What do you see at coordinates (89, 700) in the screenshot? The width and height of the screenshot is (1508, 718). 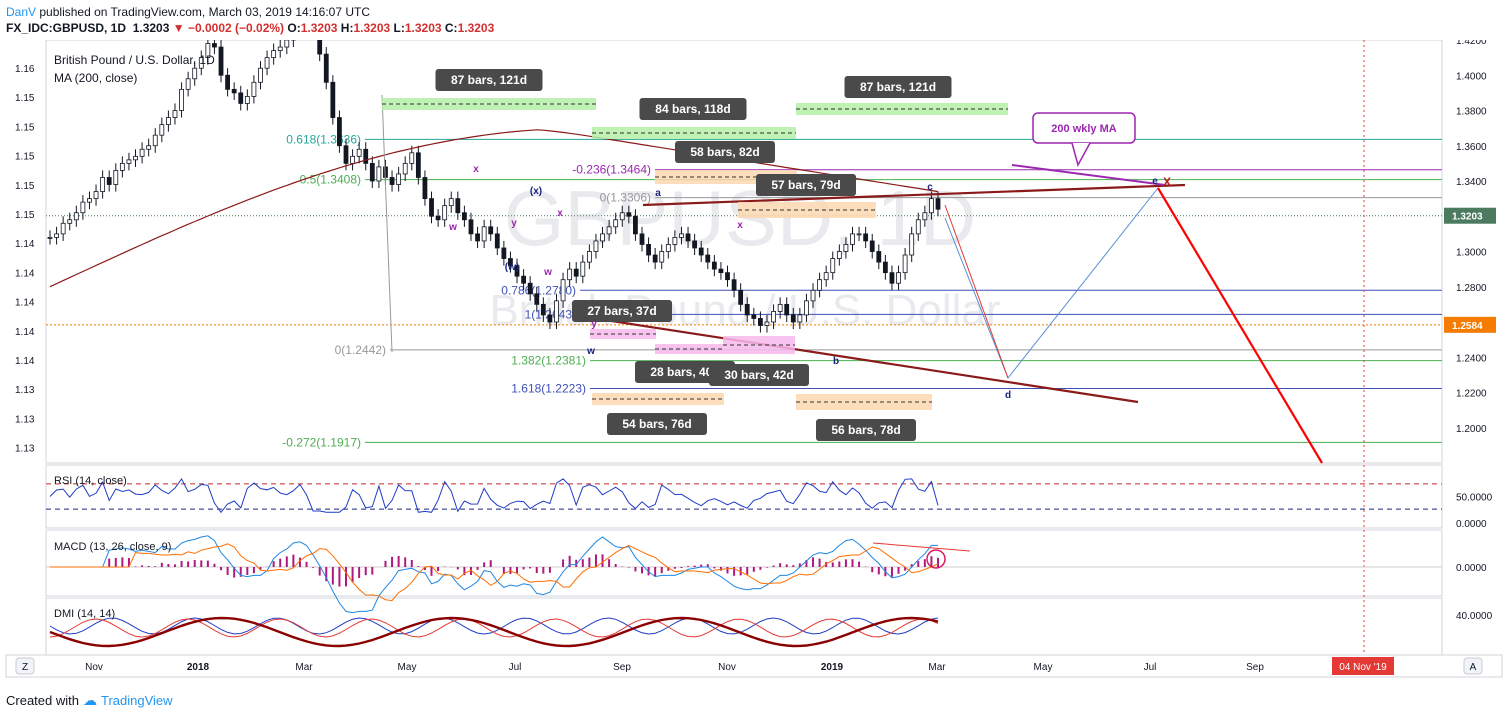 I see `footer: Created with ☁ TradingView` at bounding box center [89, 700].